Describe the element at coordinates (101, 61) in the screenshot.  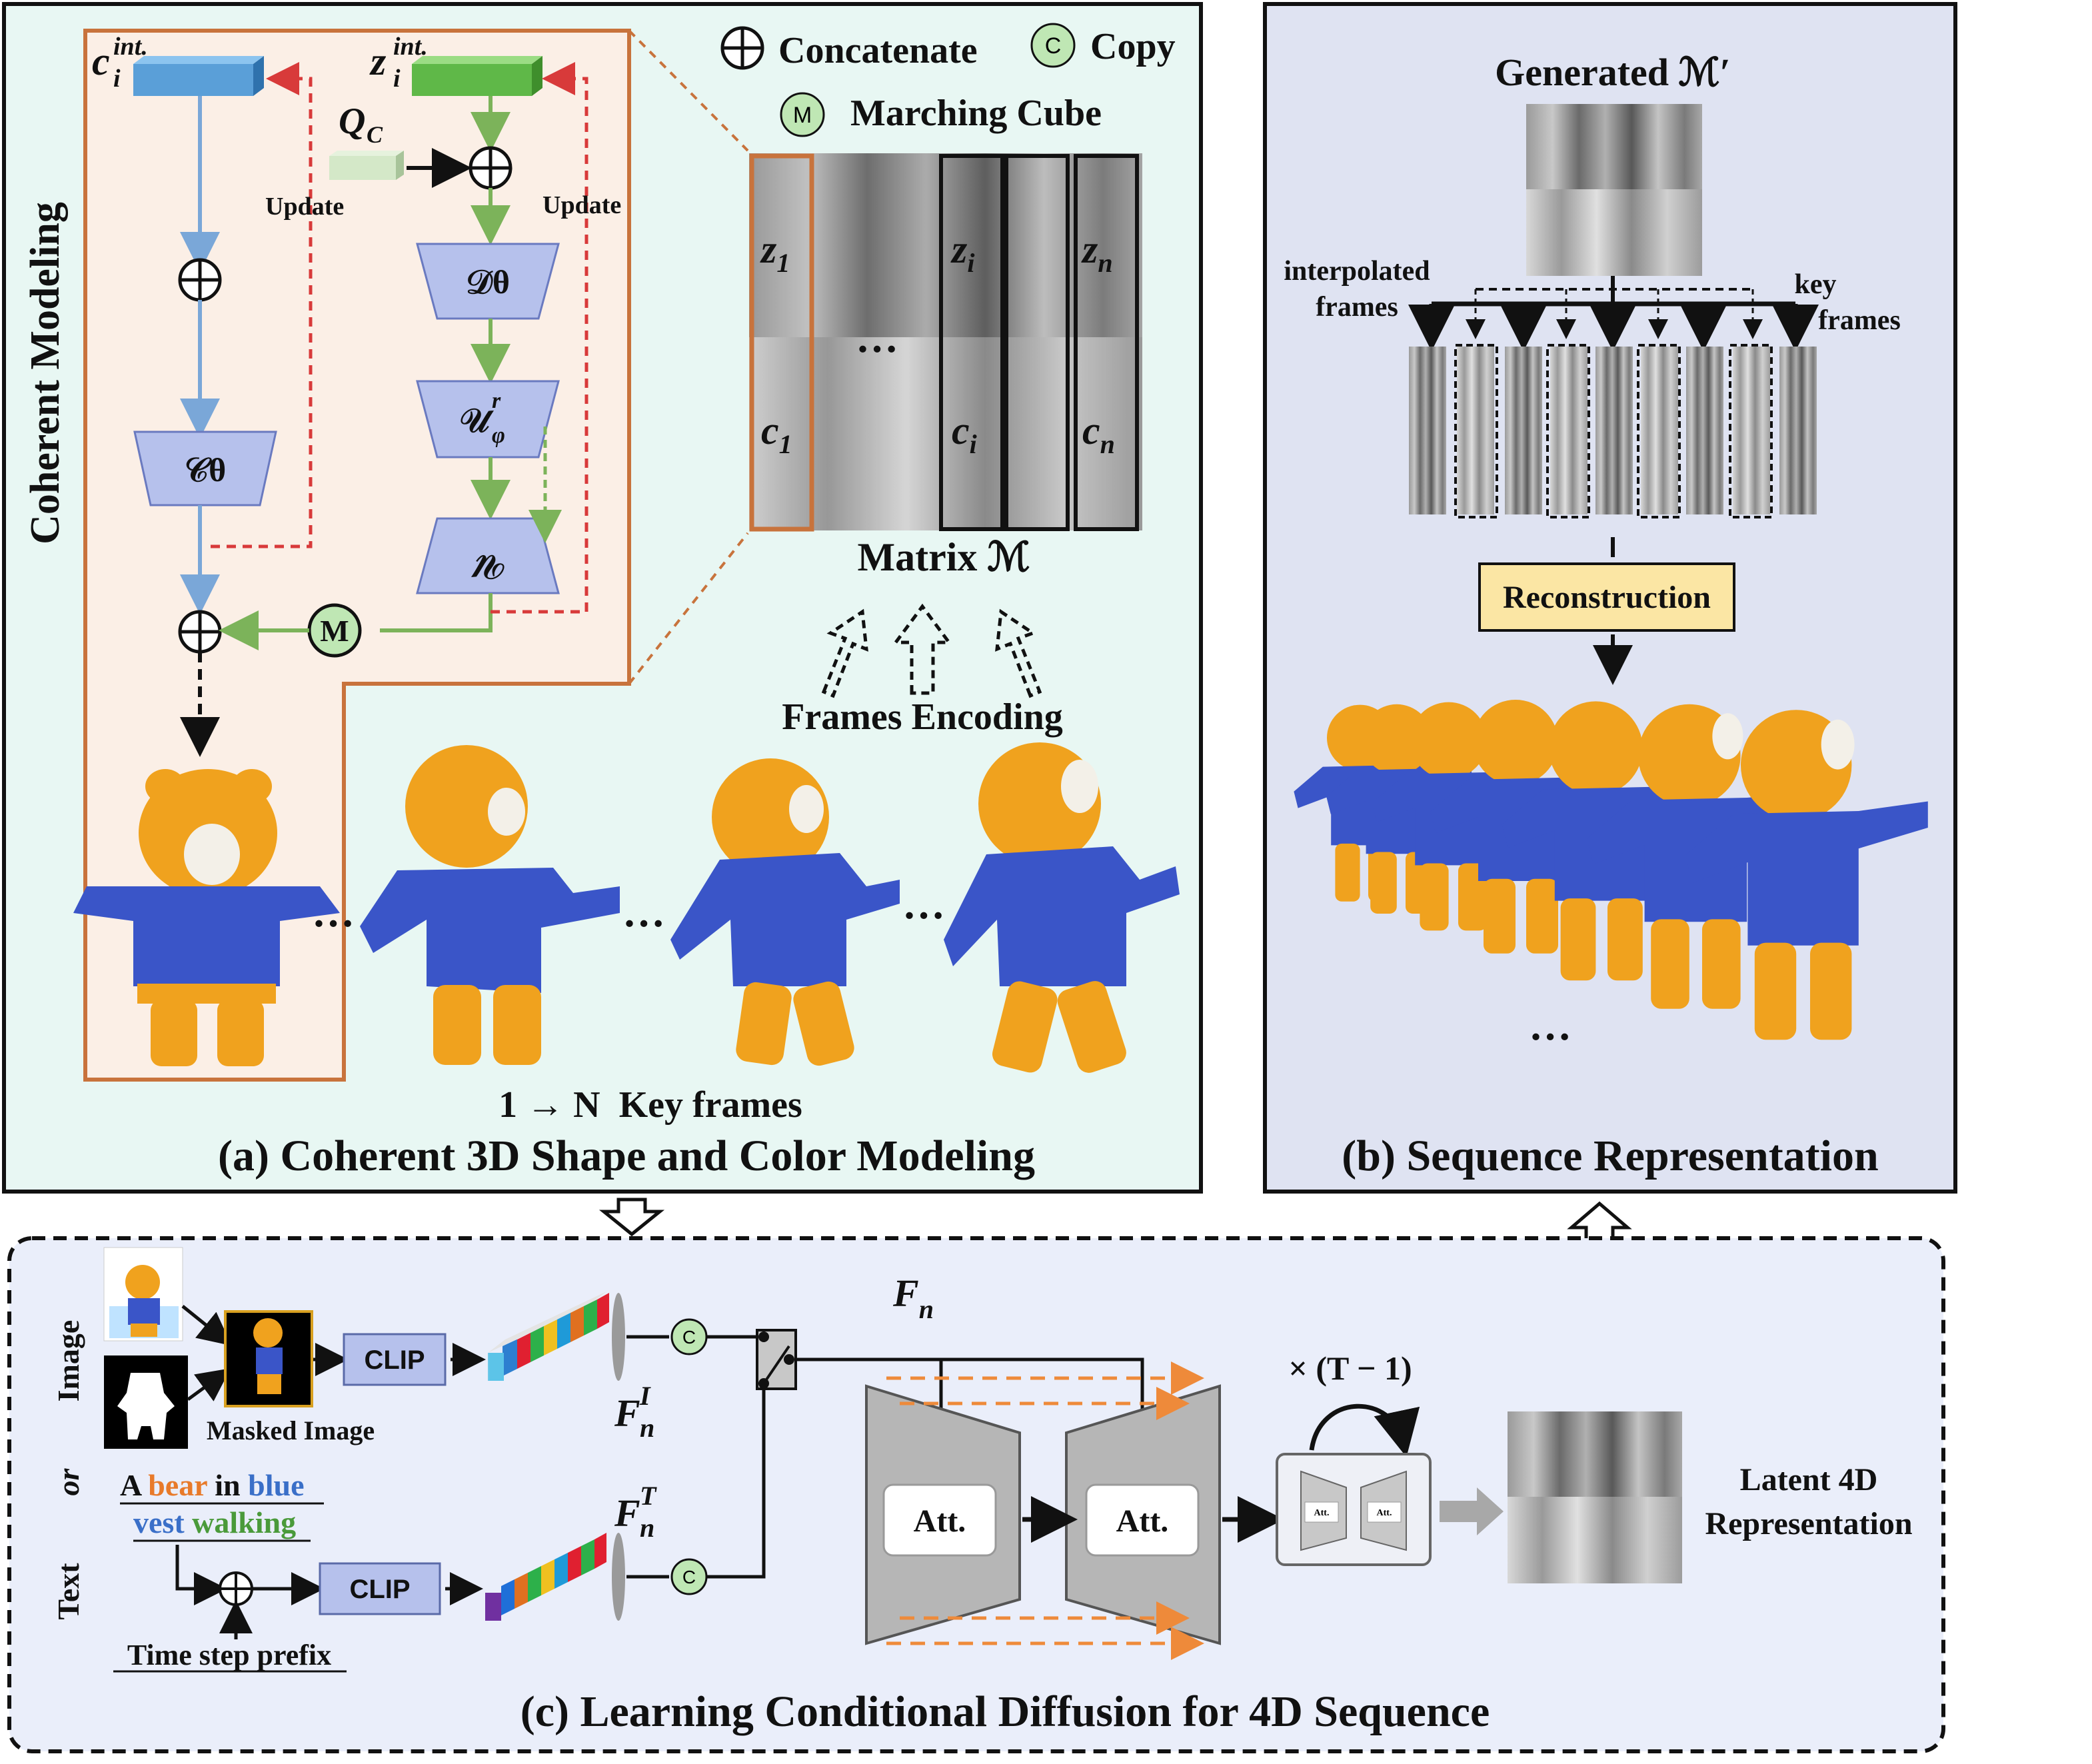
I see `c-int-label: c` at that location.